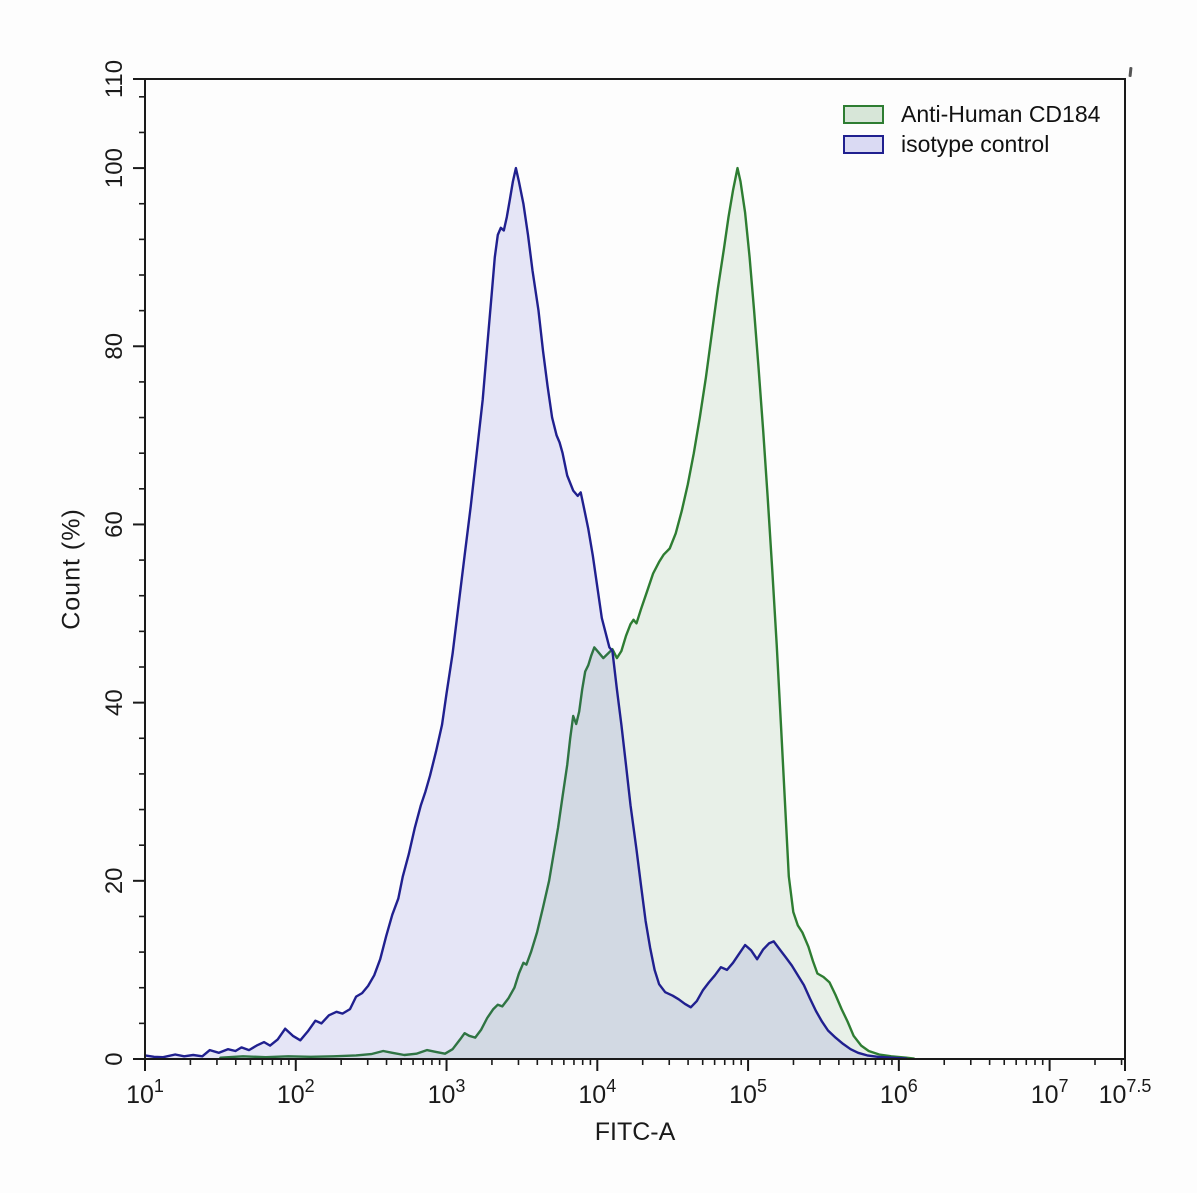 The image size is (1197, 1193). What do you see at coordinates (114, 702) in the screenshot?
I see `y-tick-label: 40` at bounding box center [114, 702].